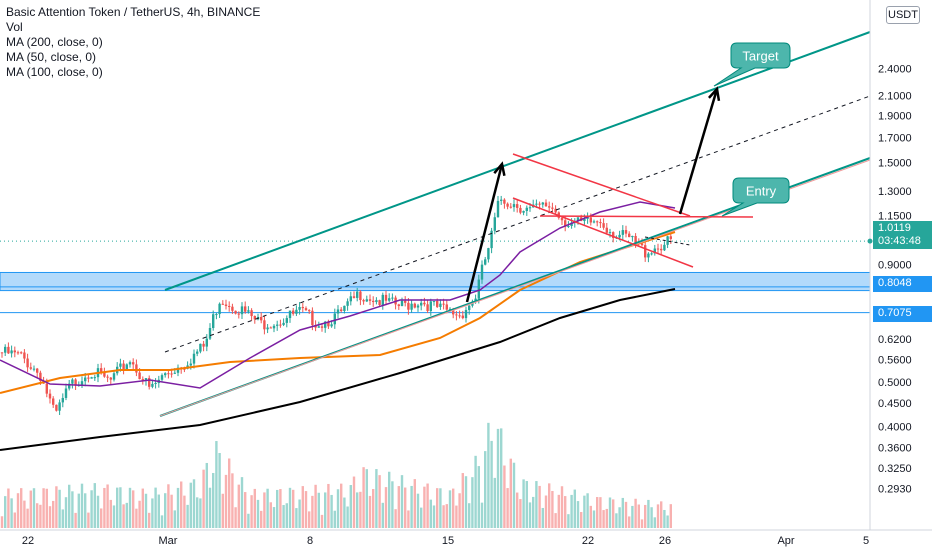 The width and height of the screenshot is (932, 550). What do you see at coordinates (588, 541) in the screenshot?
I see `time-tick-label-4: 22` at bounding box center [588, 541].